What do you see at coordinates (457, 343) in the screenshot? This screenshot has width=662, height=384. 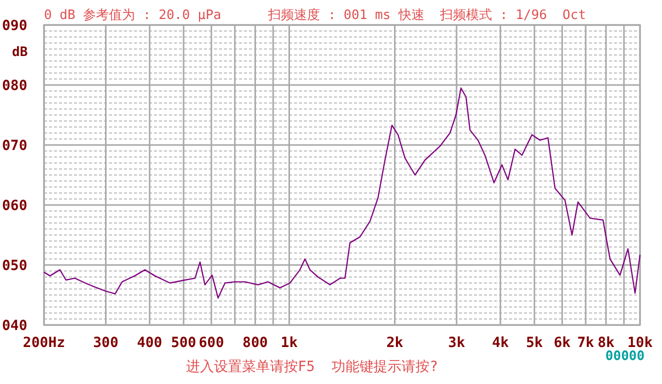 I see `x-tick-label: 3k` at bounding box center [457, 343].